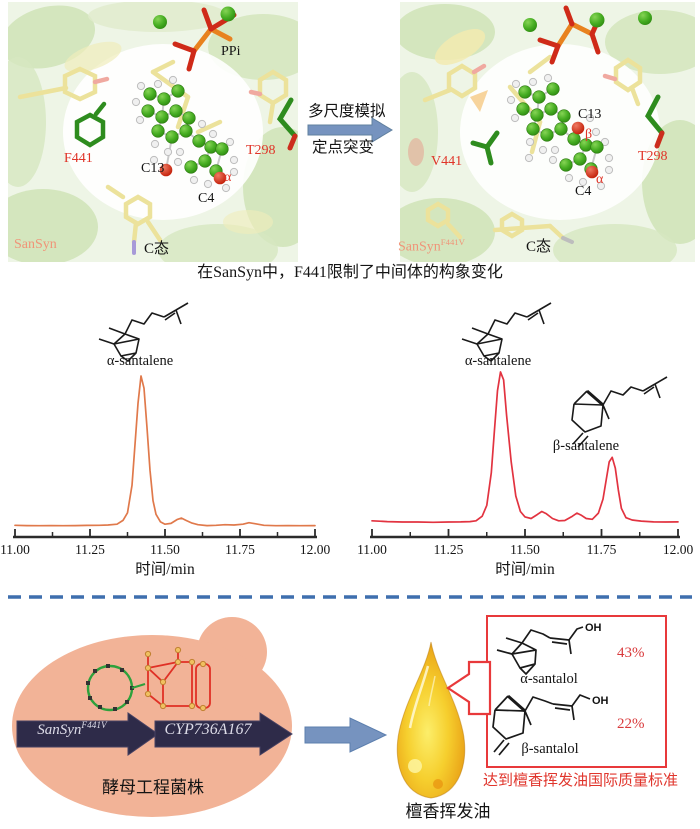  I want to click on beta-santalol-structure, so click(541, 725).